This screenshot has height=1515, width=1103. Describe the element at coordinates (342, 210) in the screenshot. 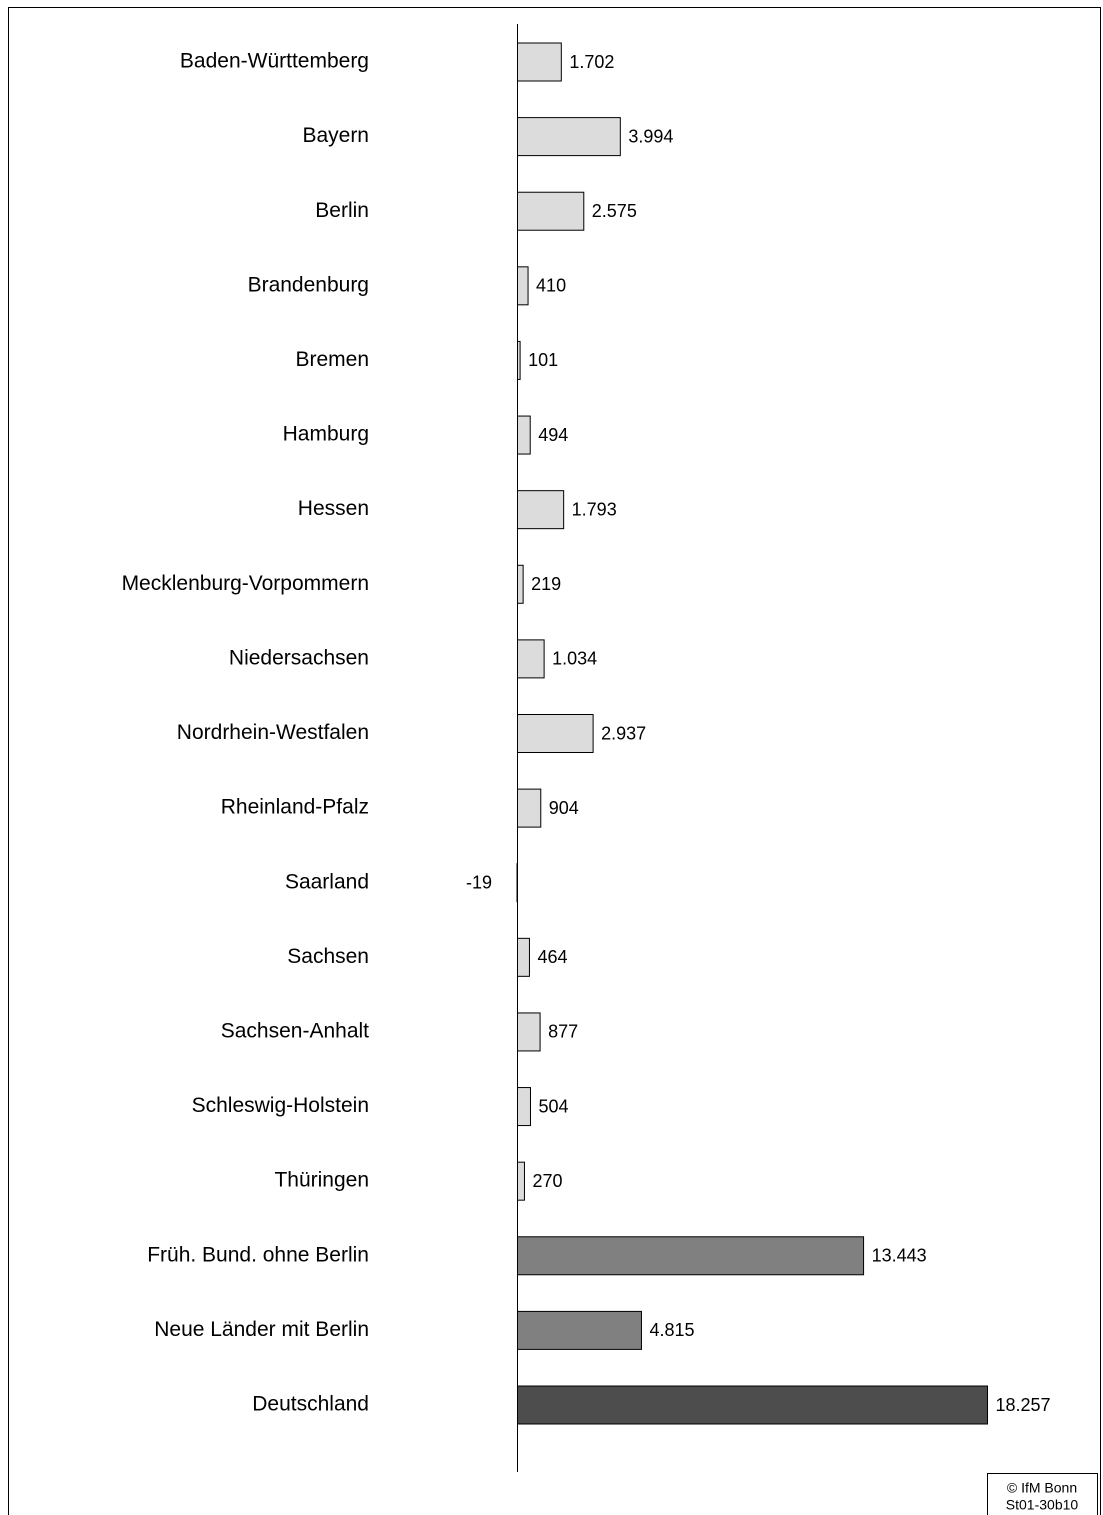

I see `category-label: Berlin` at that location.